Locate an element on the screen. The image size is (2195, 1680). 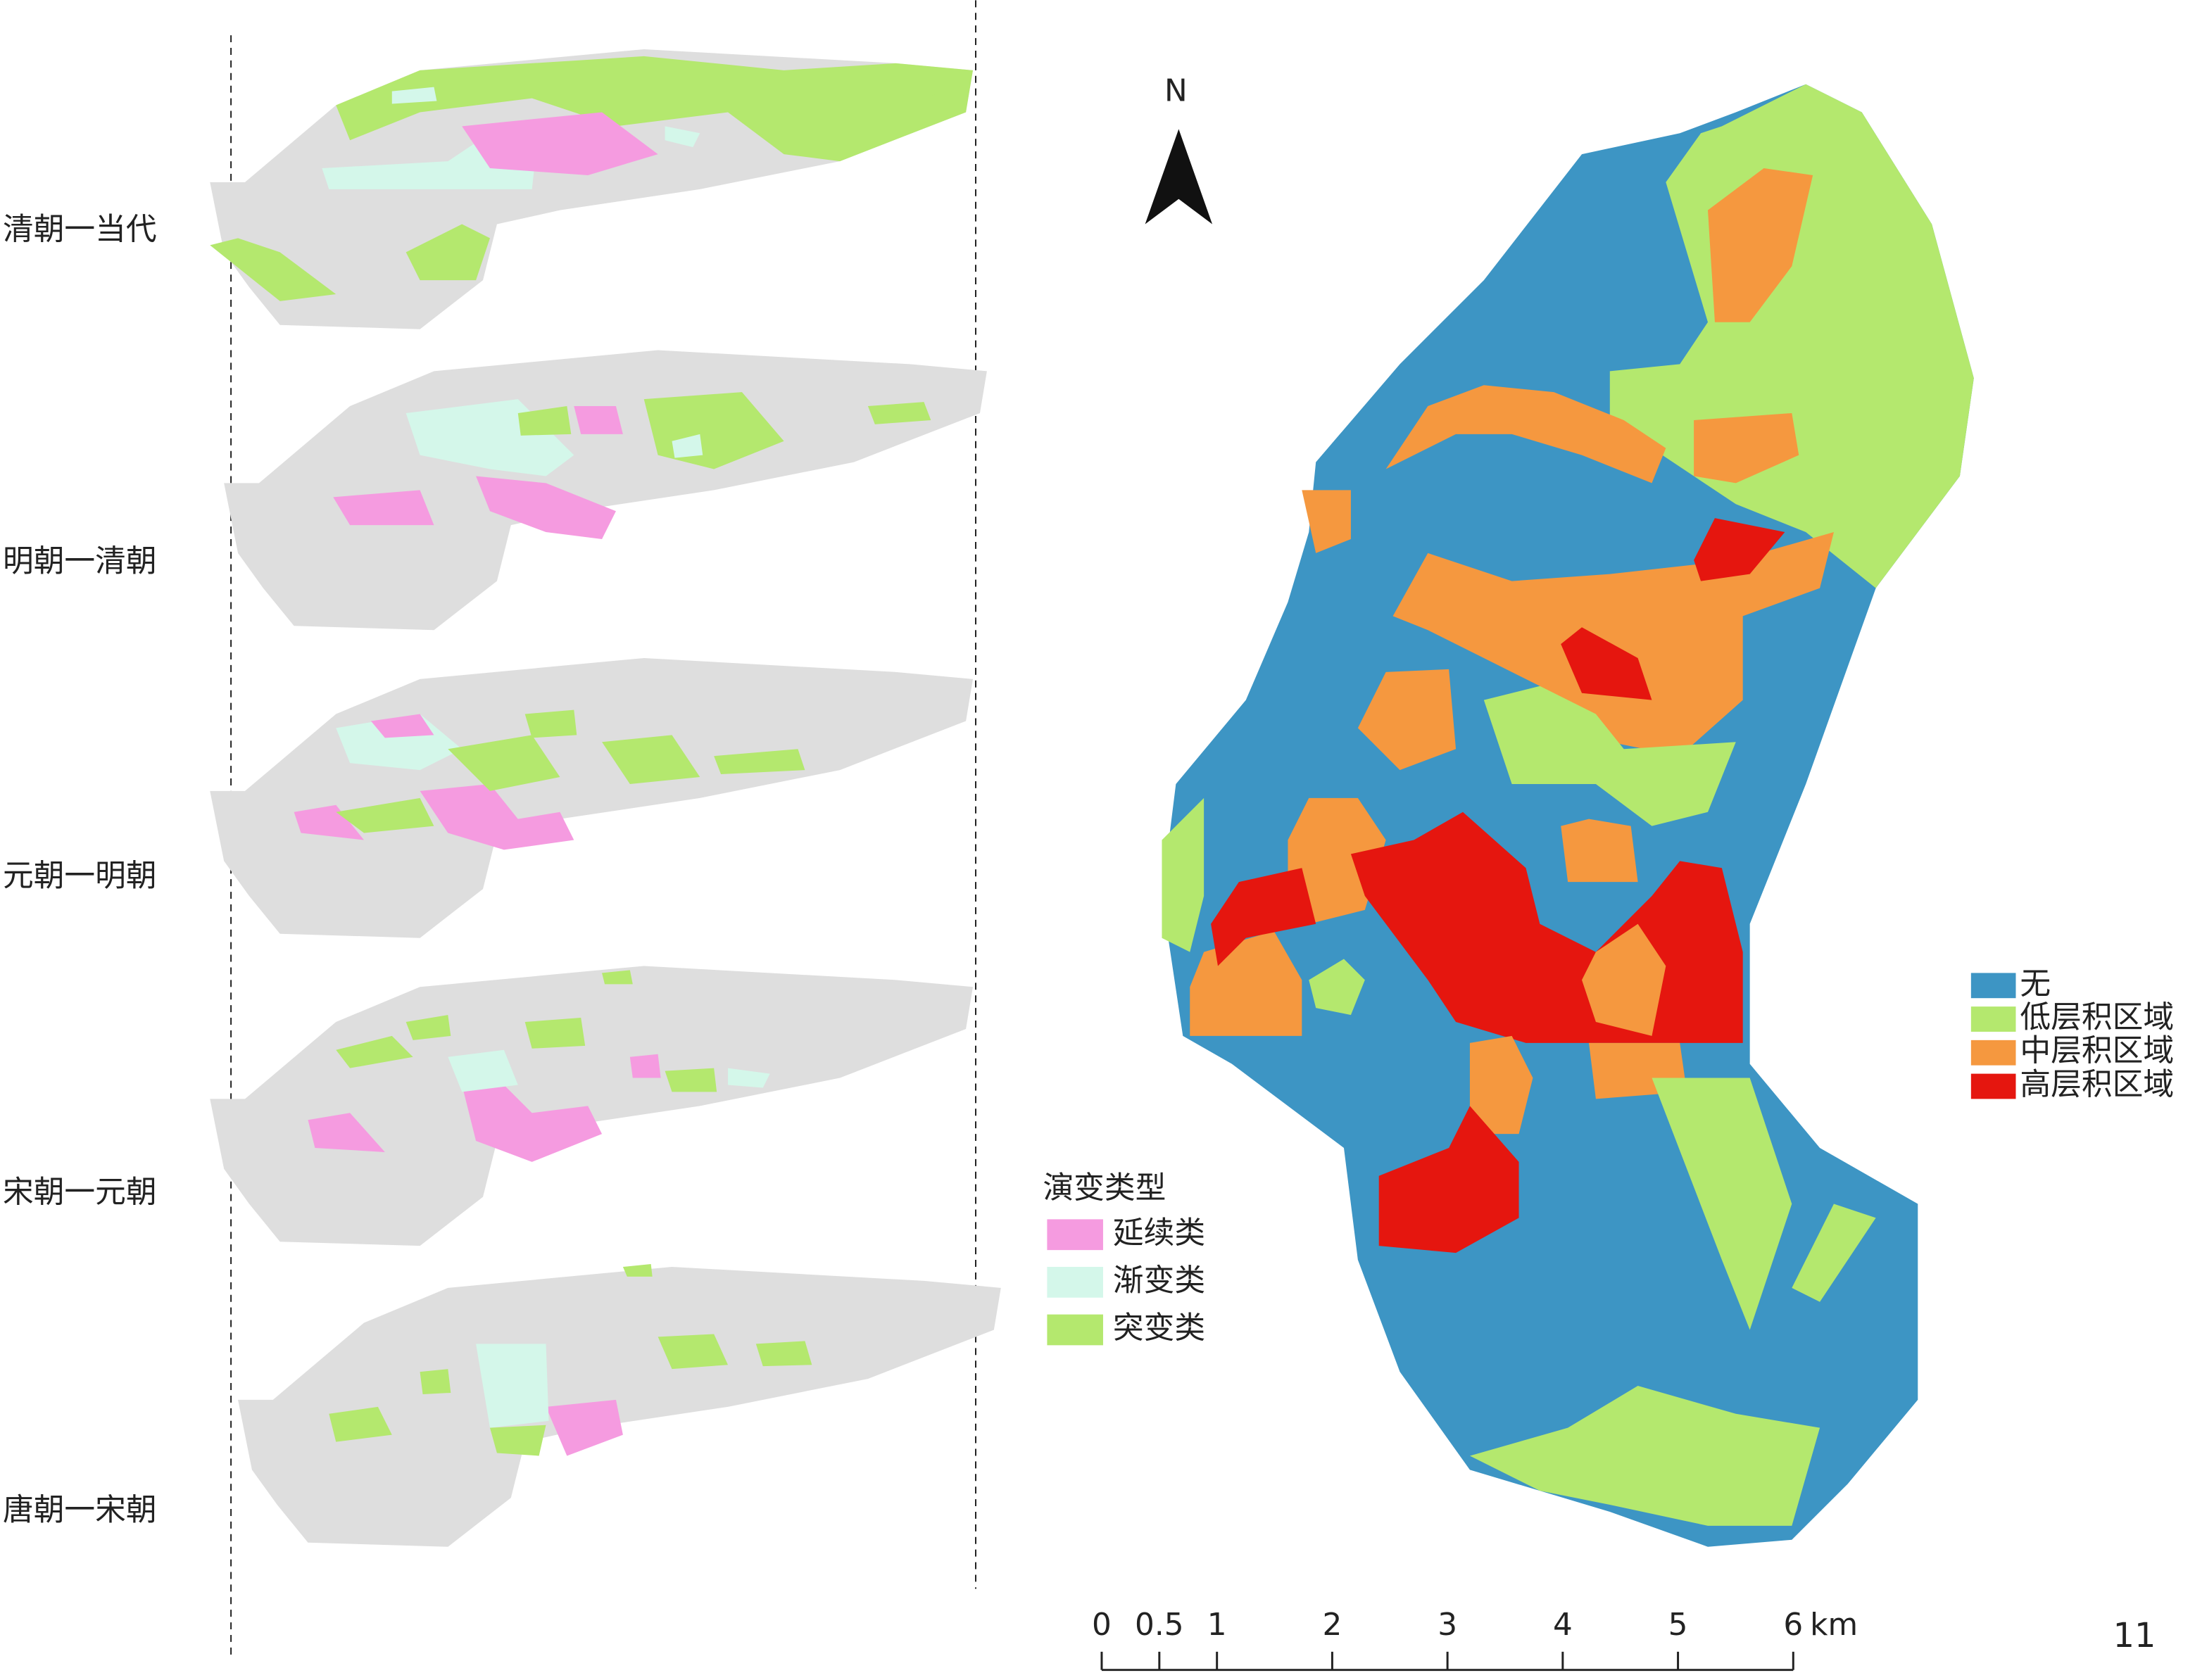
scale-tick-label: 0.5 is located at coordinates (1159, 1625).